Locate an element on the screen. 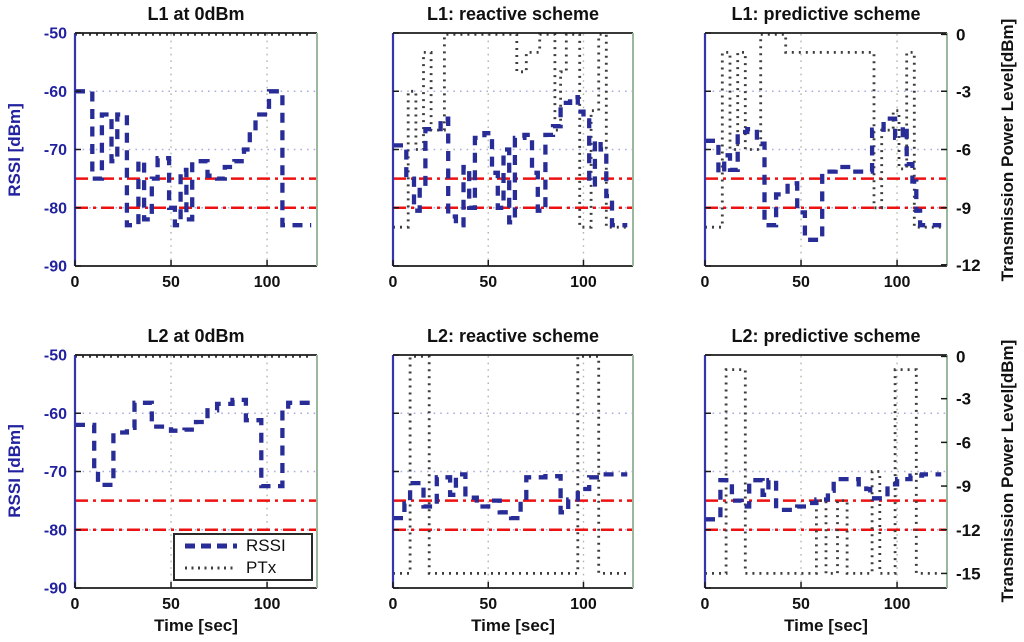  x-axis-label-time-left: Time [sec] is located at coordinates (196, 625).